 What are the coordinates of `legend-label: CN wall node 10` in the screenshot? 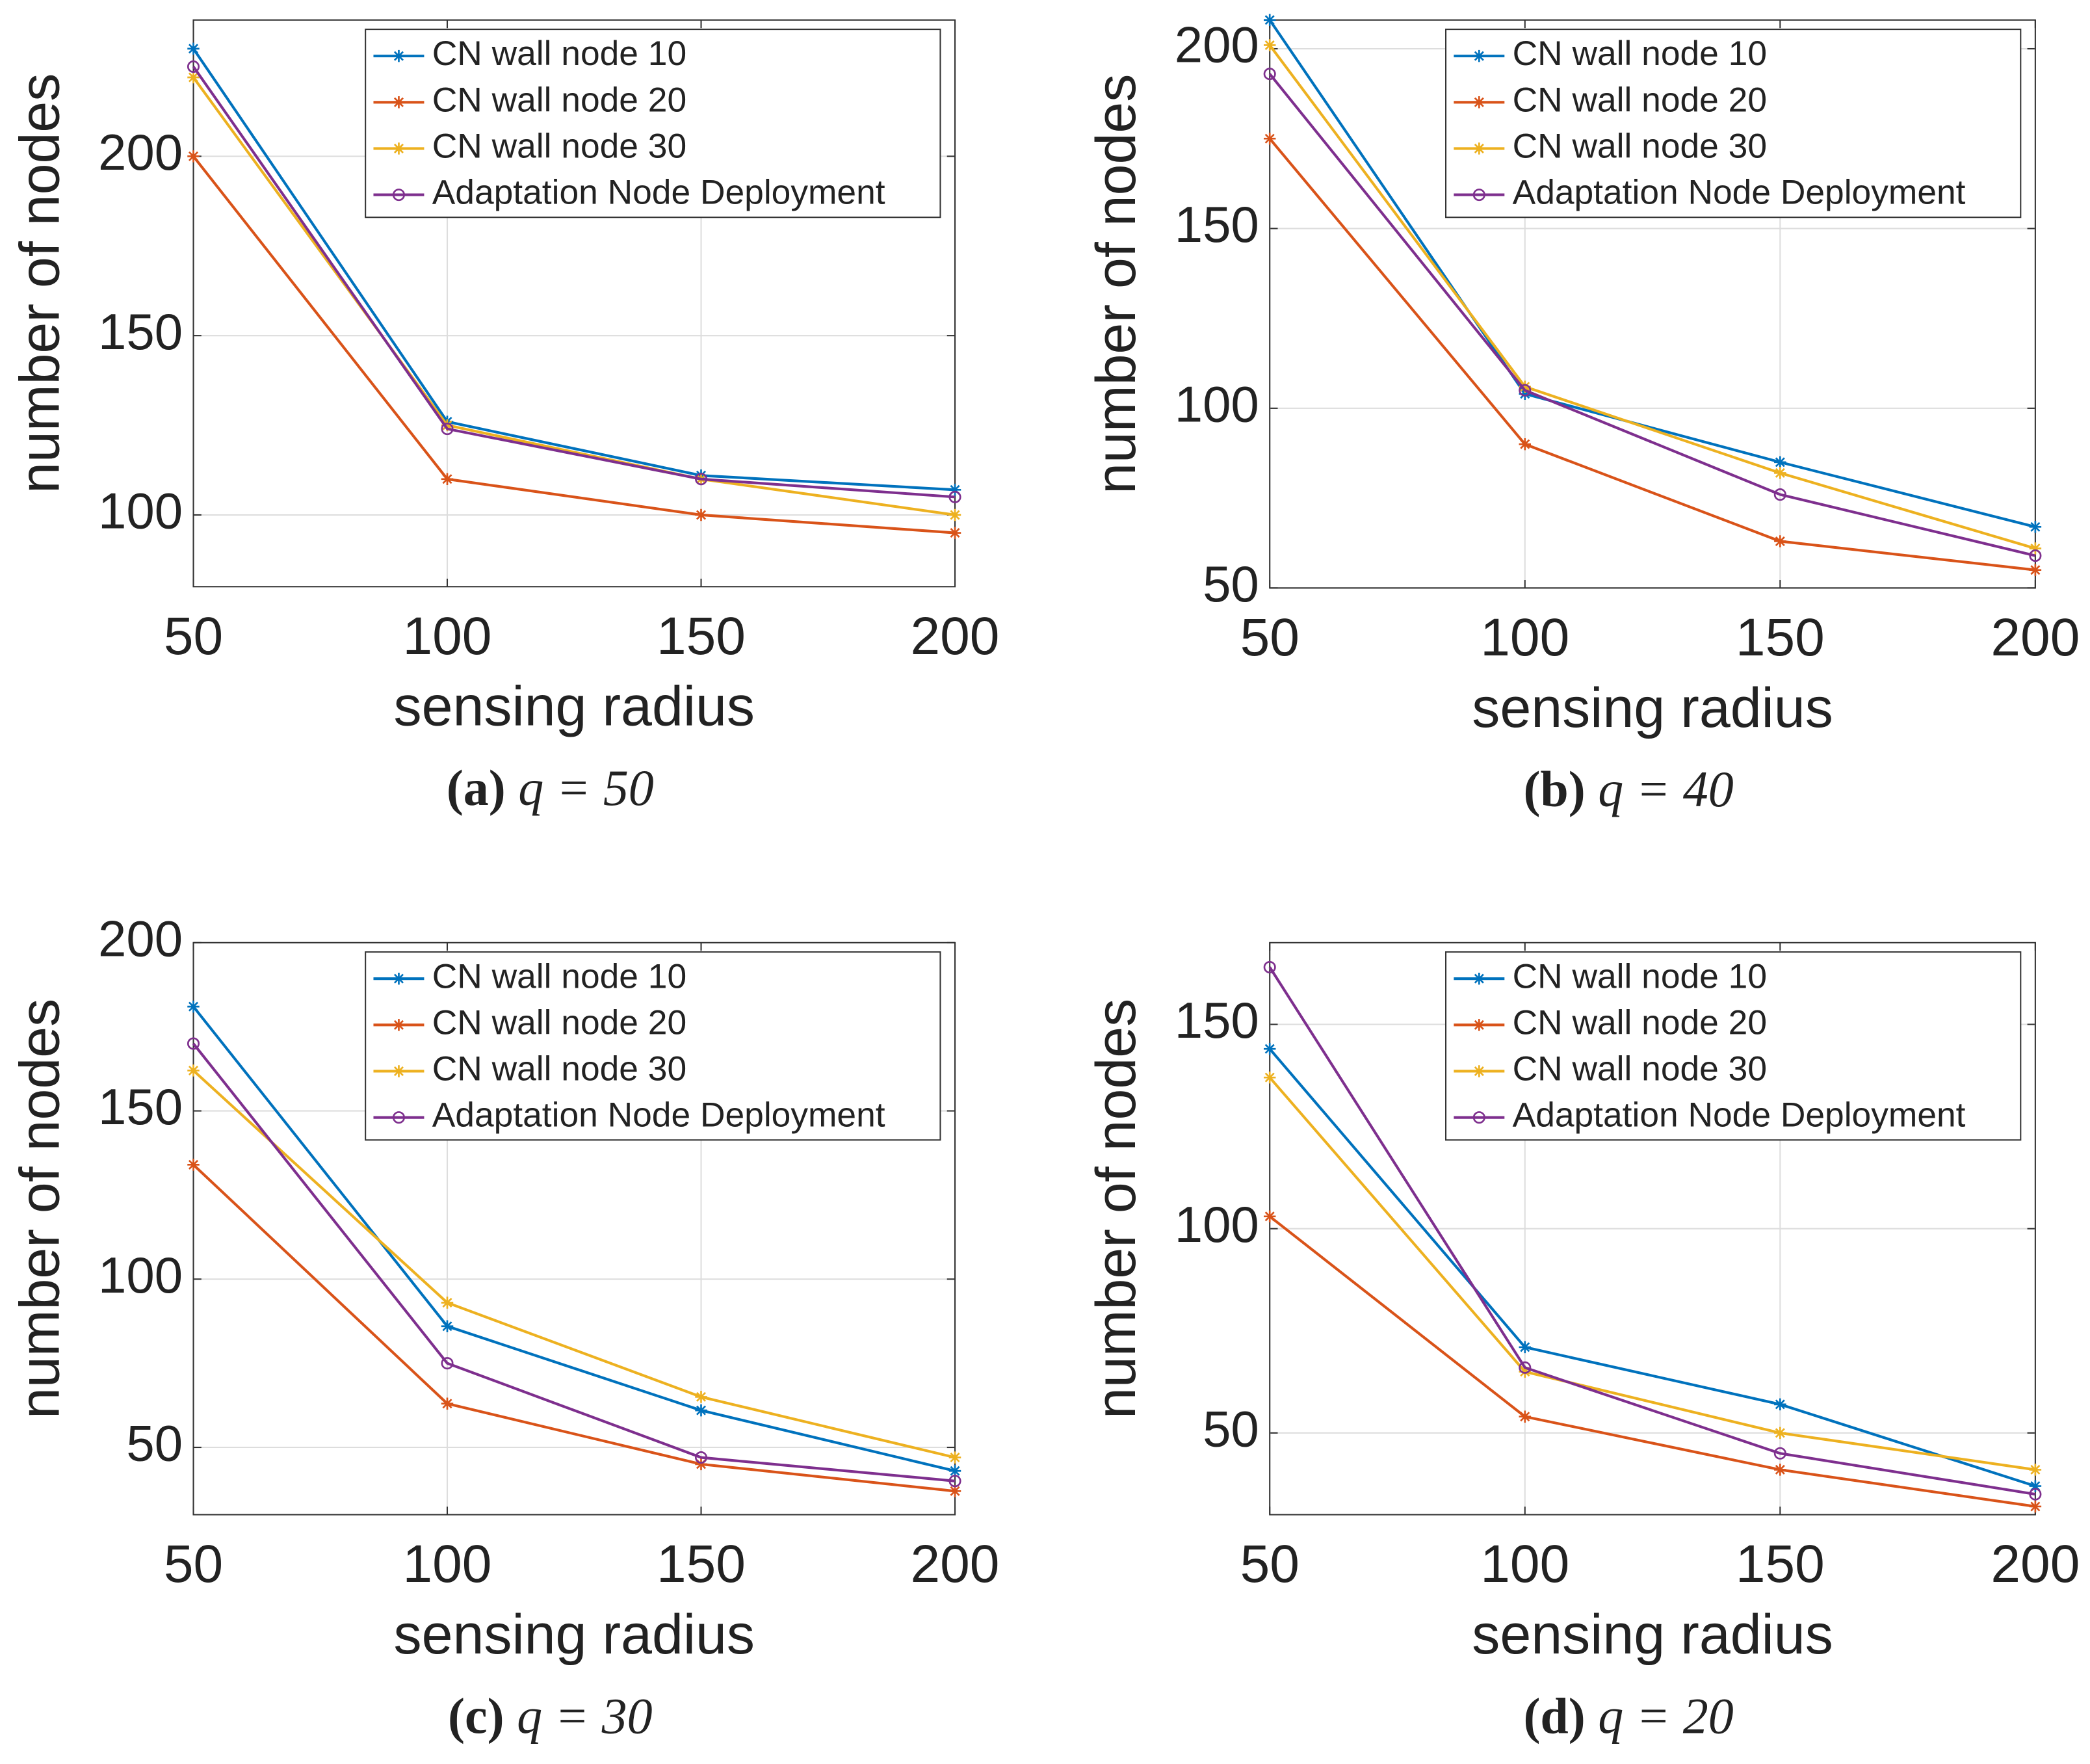 It's located at (1640, 54).